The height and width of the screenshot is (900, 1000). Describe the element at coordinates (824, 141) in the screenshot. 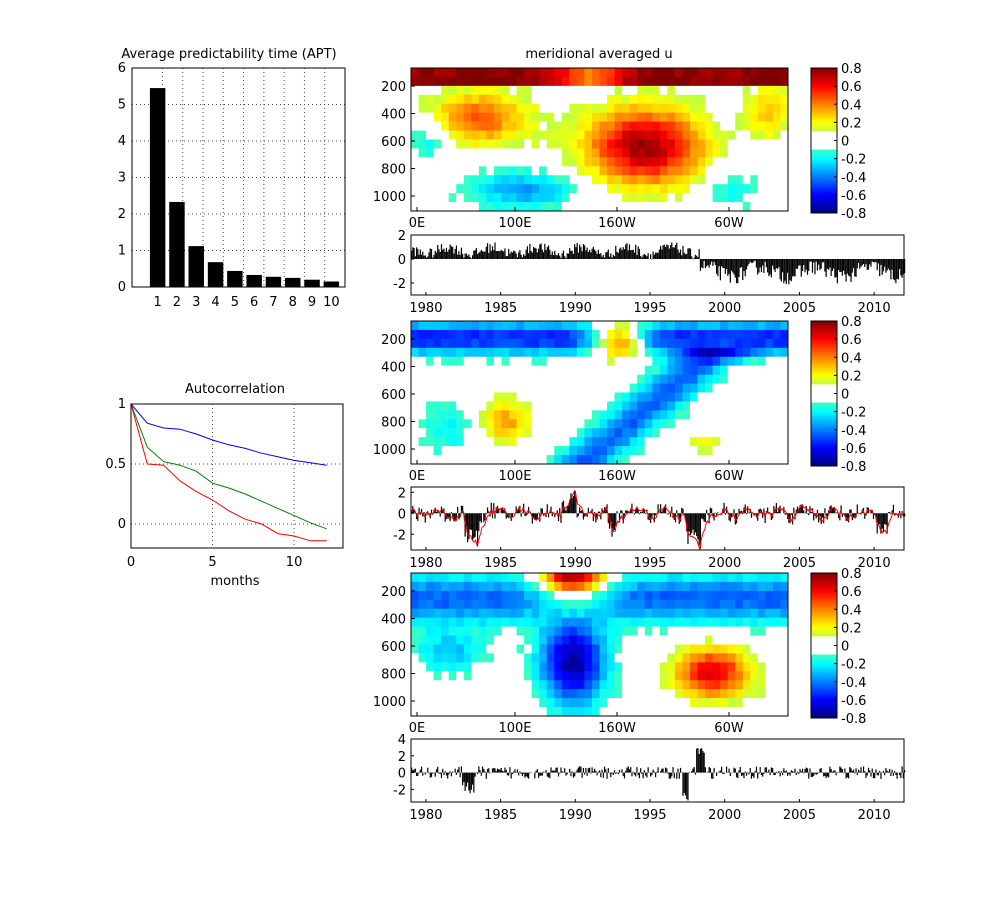

I see `pattern1-colorbar-cells` at that location.